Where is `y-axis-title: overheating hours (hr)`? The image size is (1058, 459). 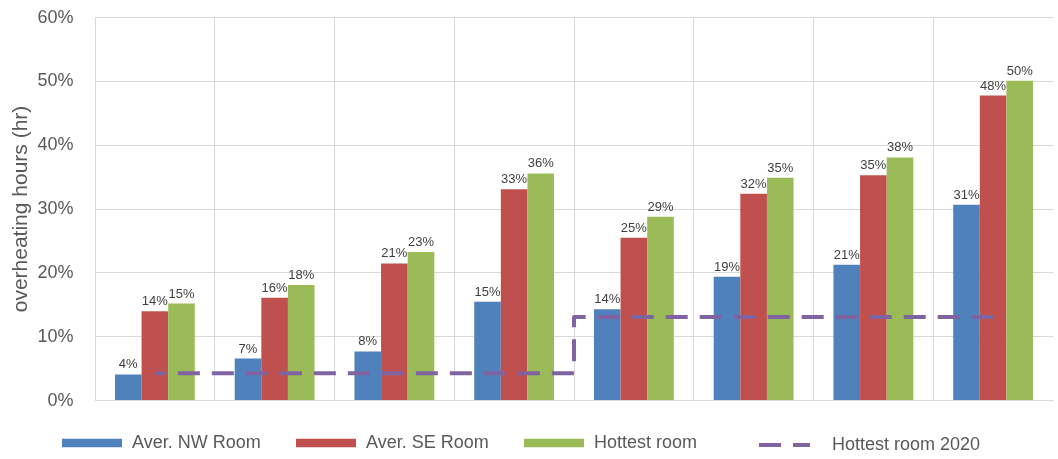 y-axis-title: overheating hours (hr) is located at coordinates (20, 209).